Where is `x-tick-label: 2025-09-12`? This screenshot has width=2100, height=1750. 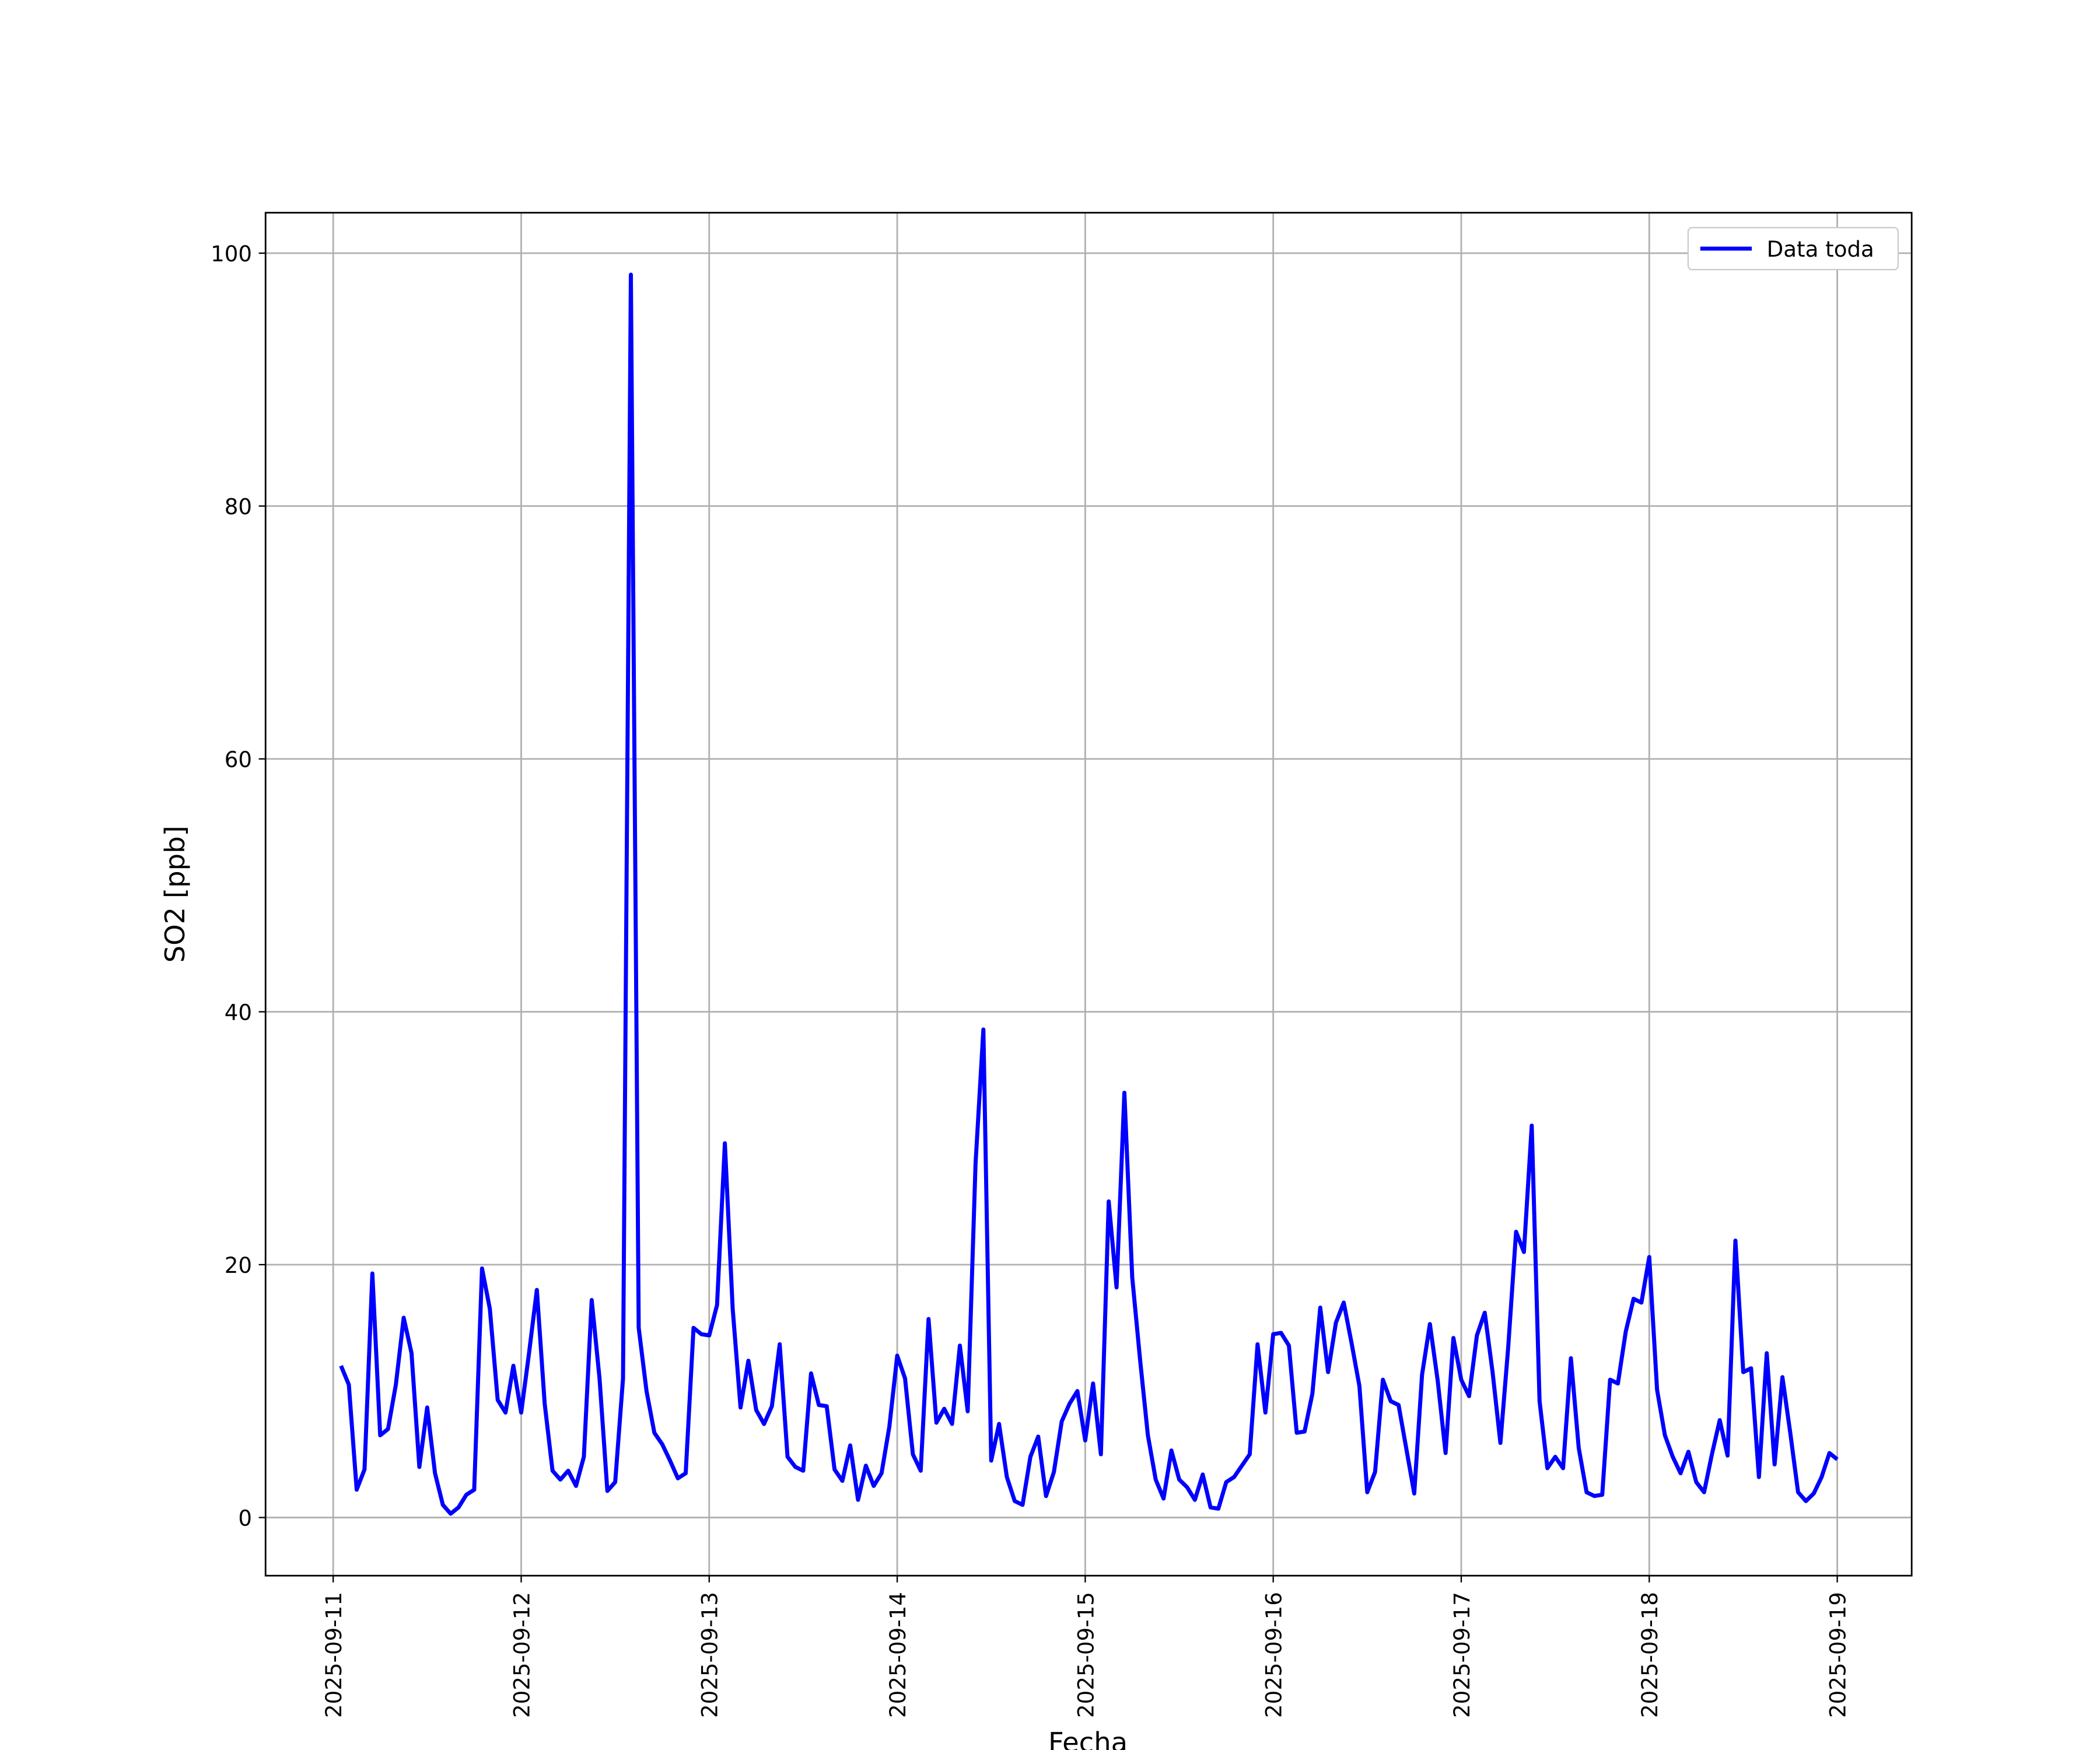 x-tick-label: 2025-09-12 is located at coordinates (521, 1655).